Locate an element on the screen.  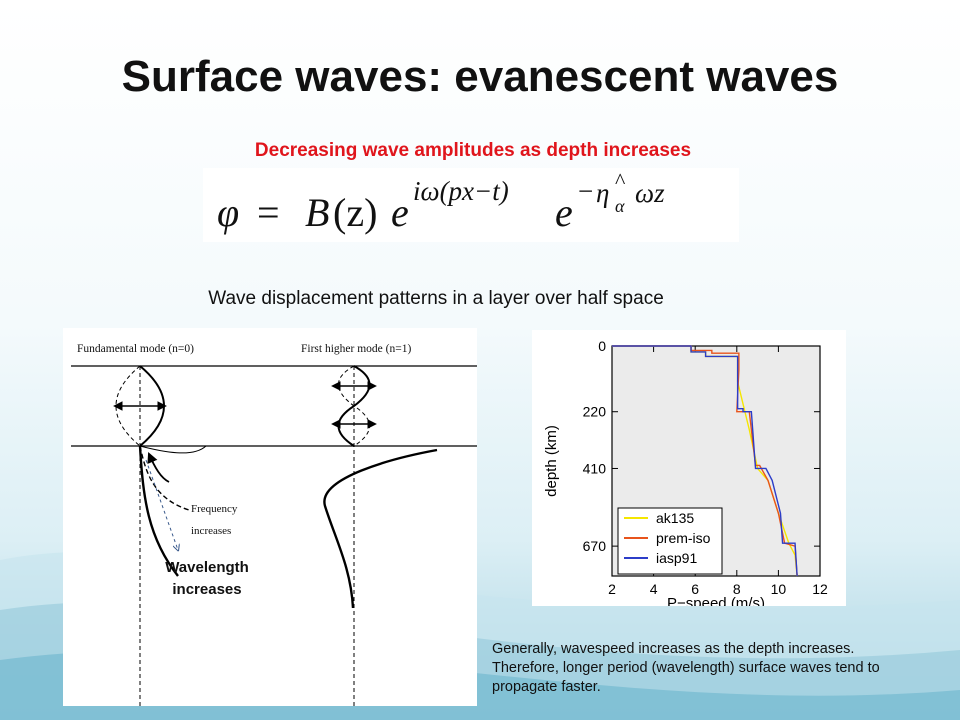
y-tick-label: 0 is located at coordinates (602, 346).